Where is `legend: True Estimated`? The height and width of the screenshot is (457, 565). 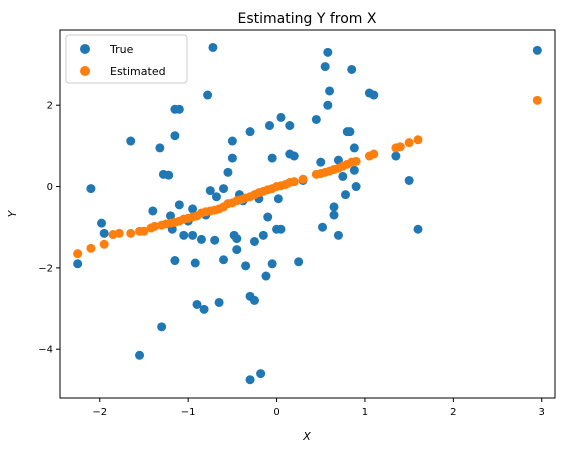
legend: True Estimated is located at coordinates (126, 59).